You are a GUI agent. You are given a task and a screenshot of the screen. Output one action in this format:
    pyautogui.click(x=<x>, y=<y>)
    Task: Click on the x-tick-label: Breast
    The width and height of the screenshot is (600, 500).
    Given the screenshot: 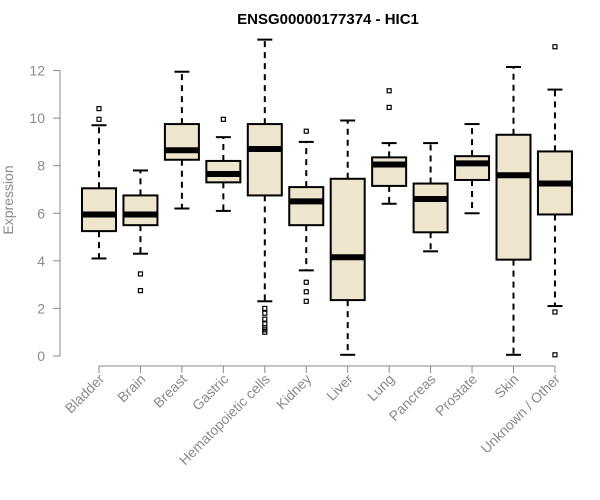 What is the action you would take?
    pyautogui.click(x=170, y=391)
    